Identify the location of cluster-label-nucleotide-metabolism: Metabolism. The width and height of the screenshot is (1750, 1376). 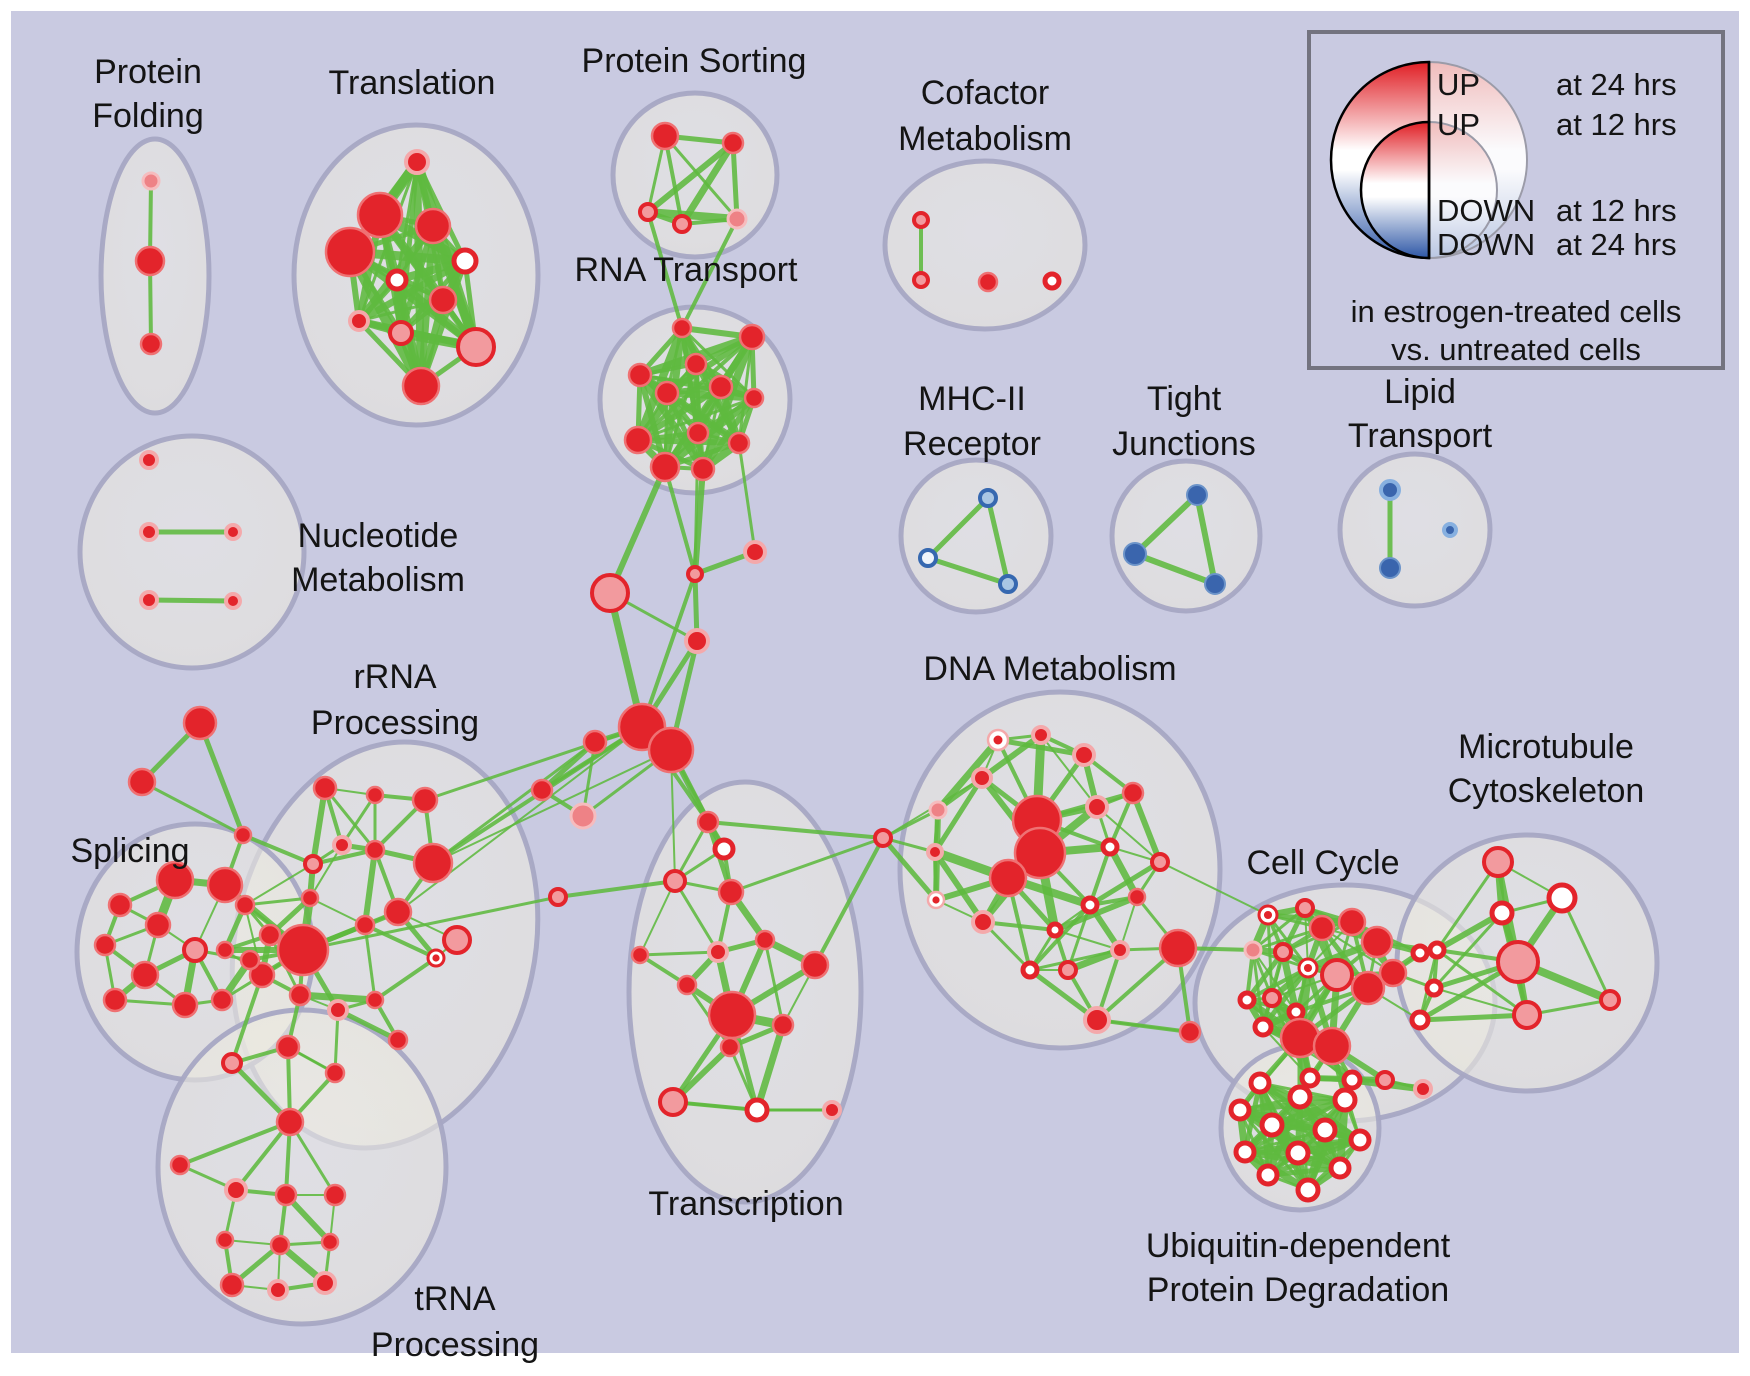
(378, 580).